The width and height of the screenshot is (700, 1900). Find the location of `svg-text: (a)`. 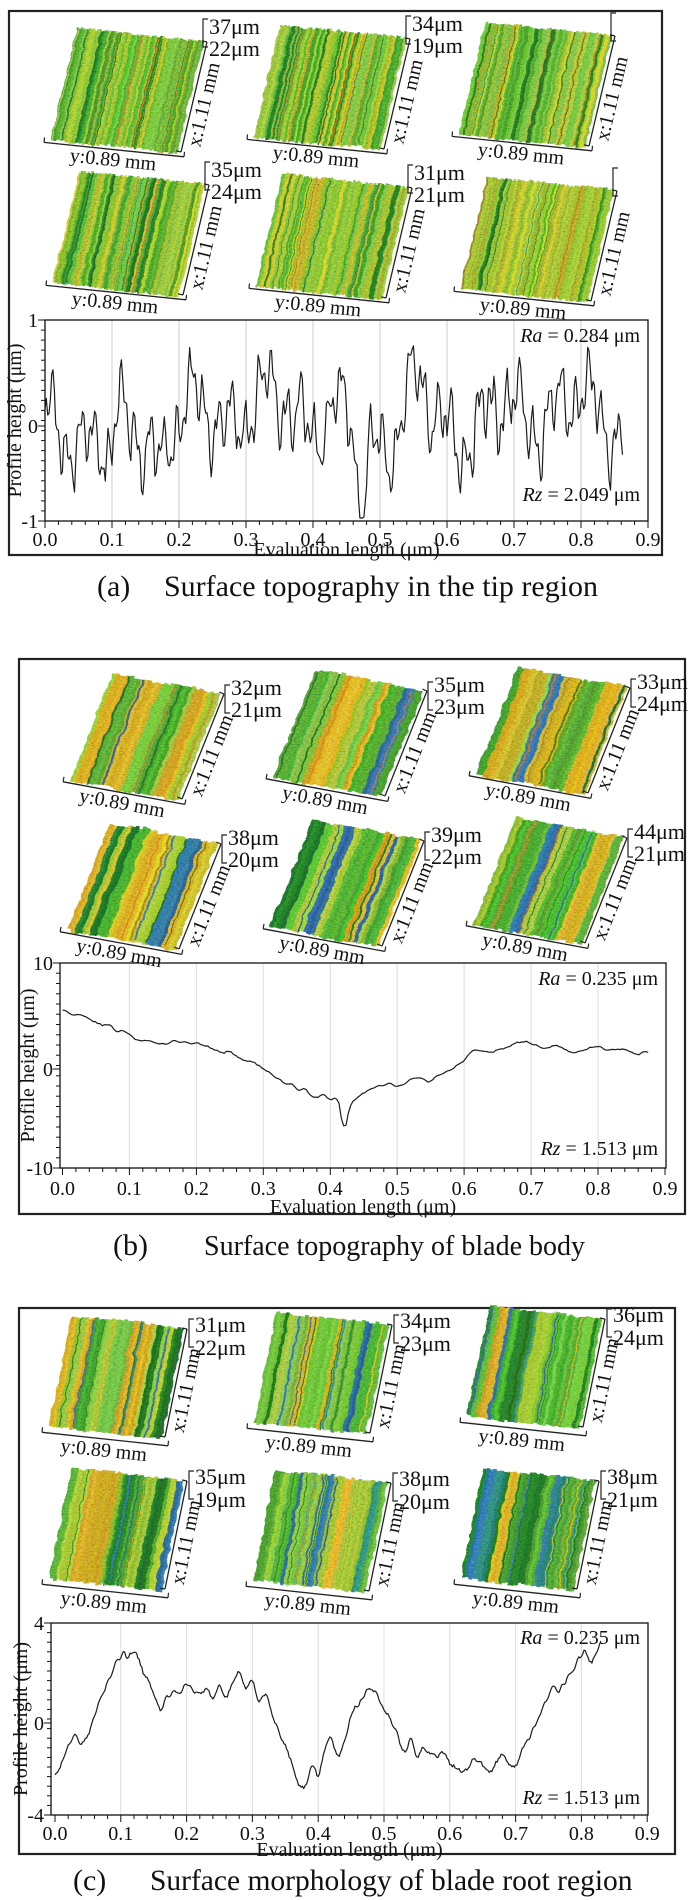

svg-text: (a) is located at coordinates (113, 586).